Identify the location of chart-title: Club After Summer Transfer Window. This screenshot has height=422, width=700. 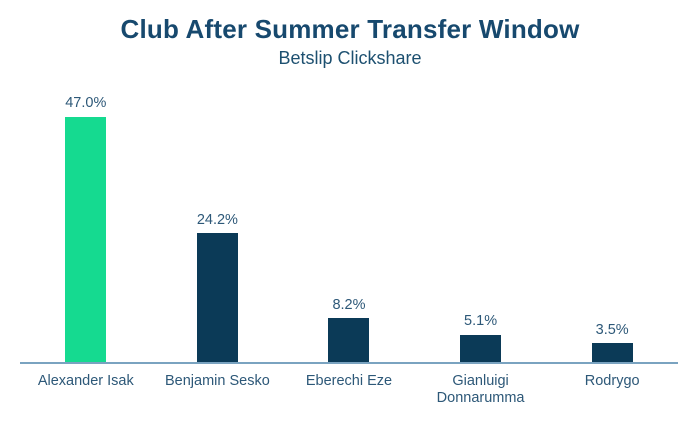
(350, 29).